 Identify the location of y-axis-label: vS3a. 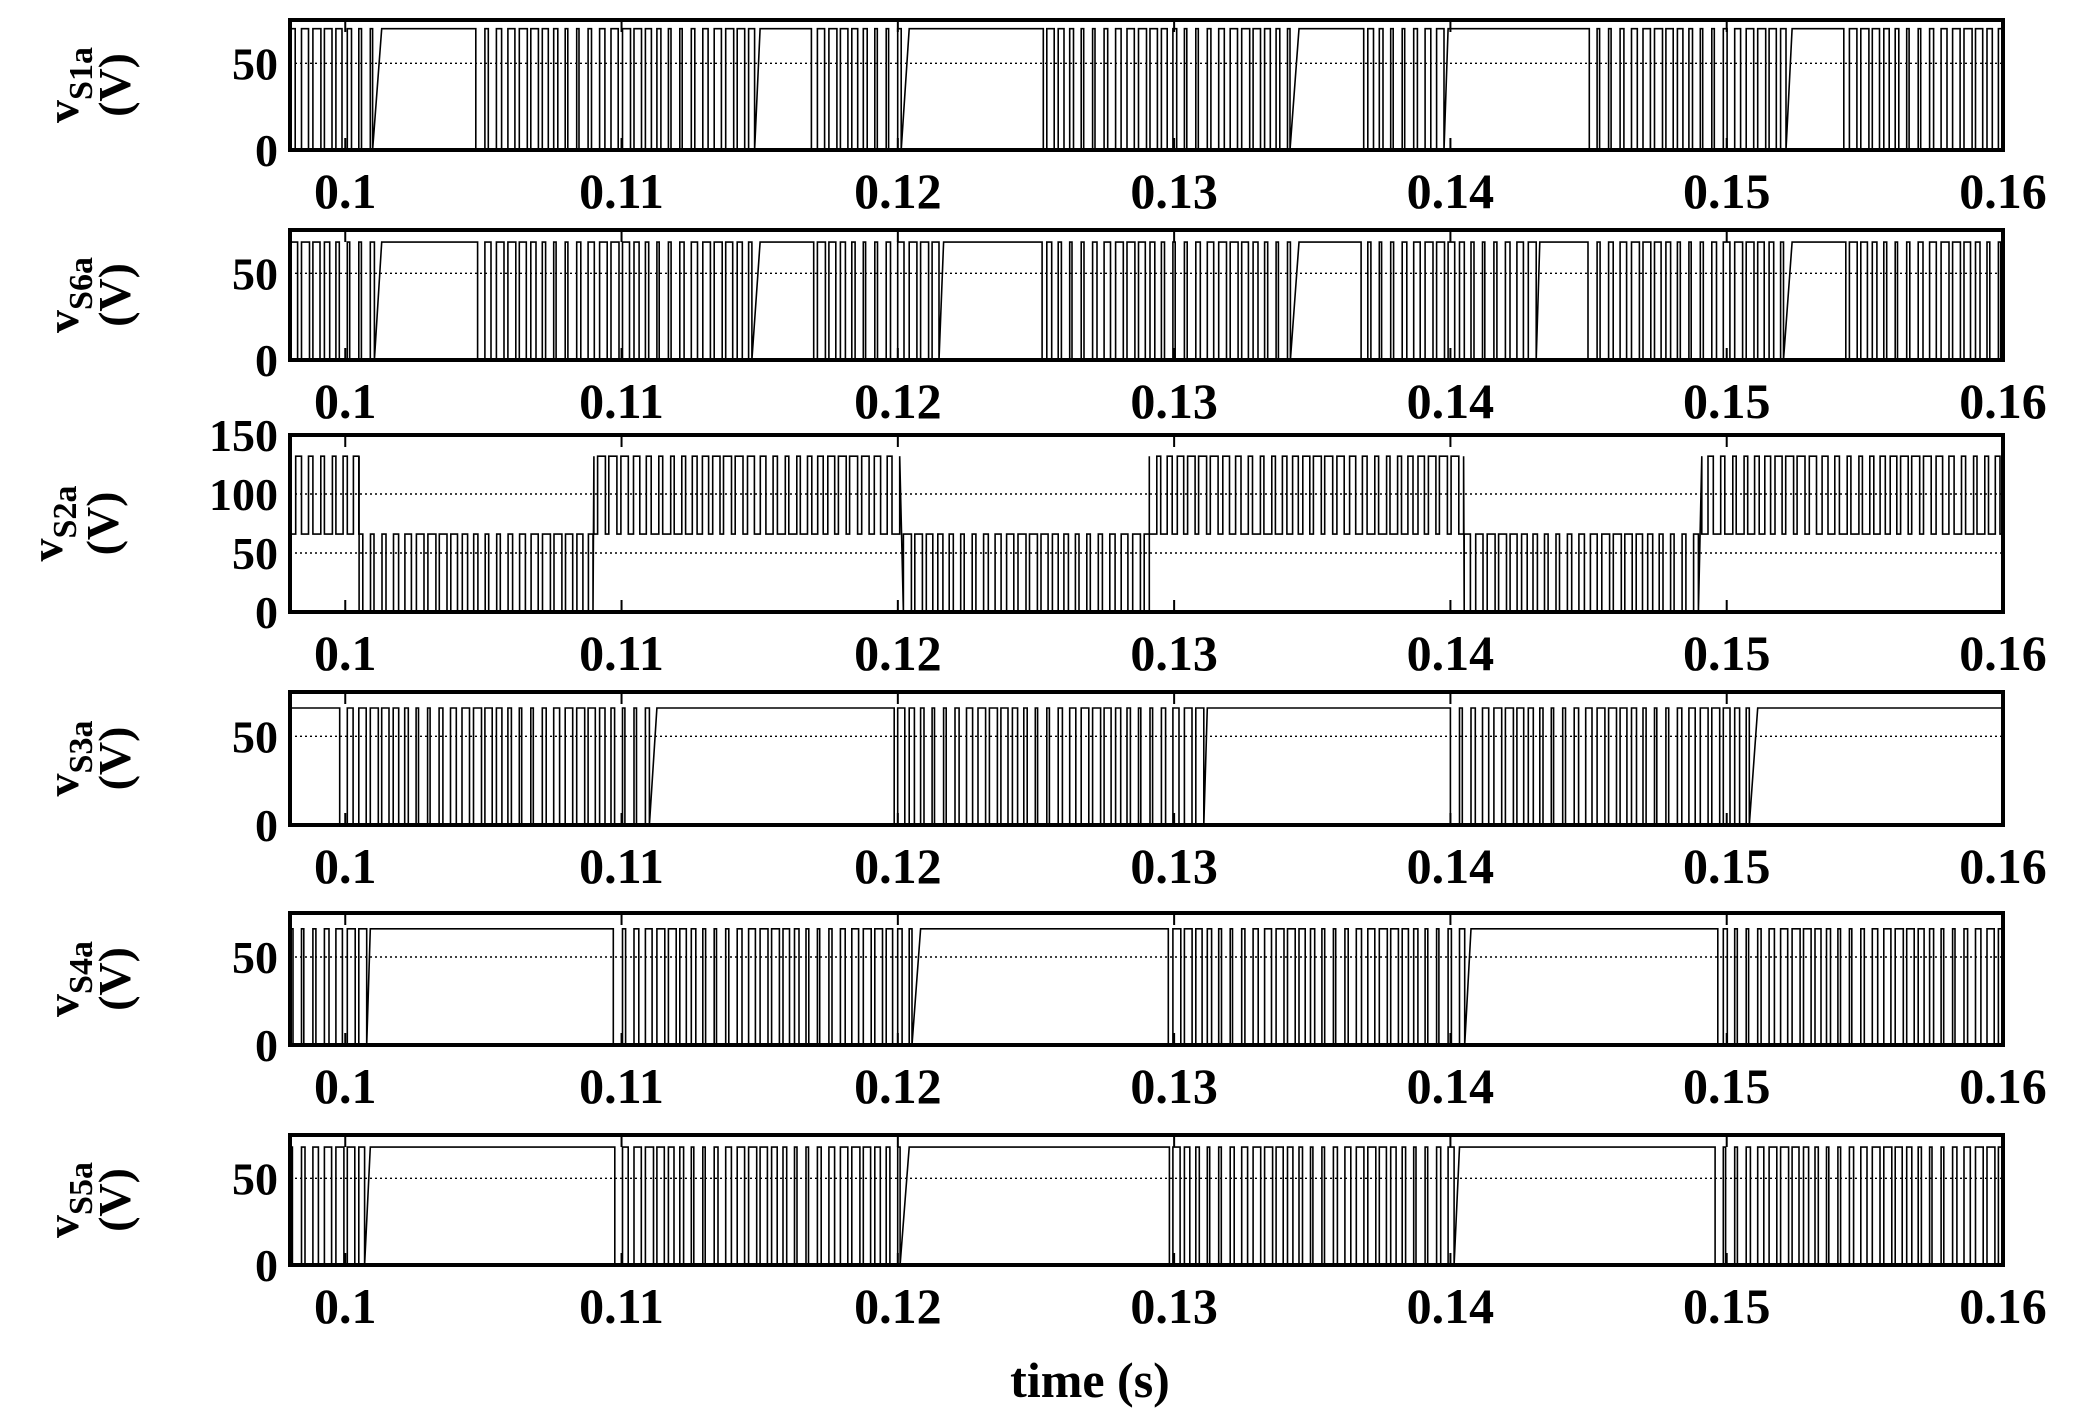
(68, 759).